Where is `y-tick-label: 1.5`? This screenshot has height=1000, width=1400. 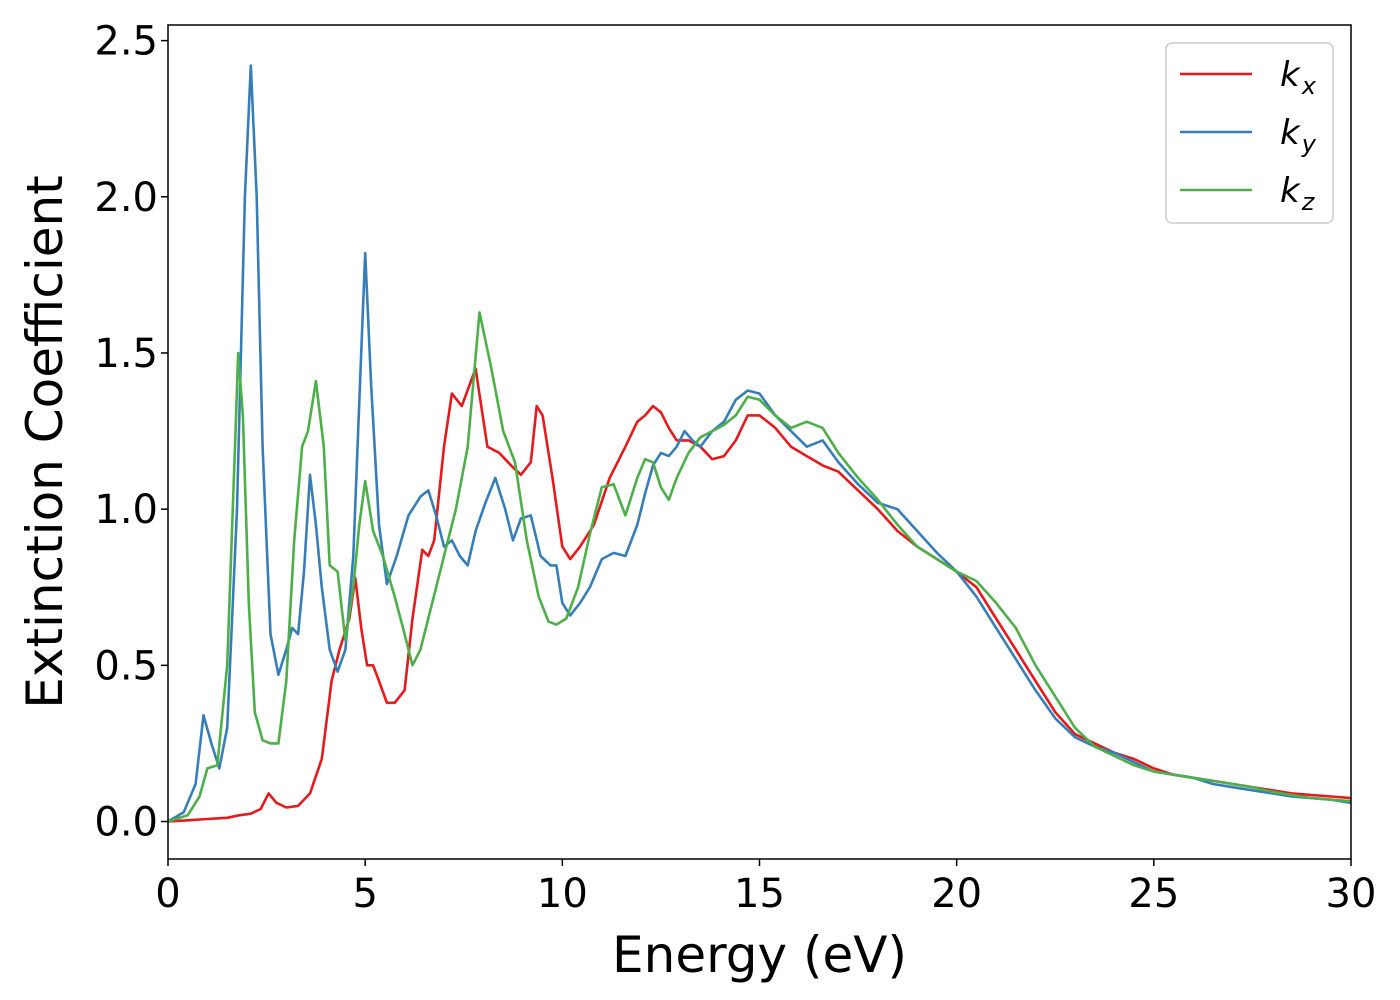
y-tick-label: 1.5 is located at coordinates (126, 354).